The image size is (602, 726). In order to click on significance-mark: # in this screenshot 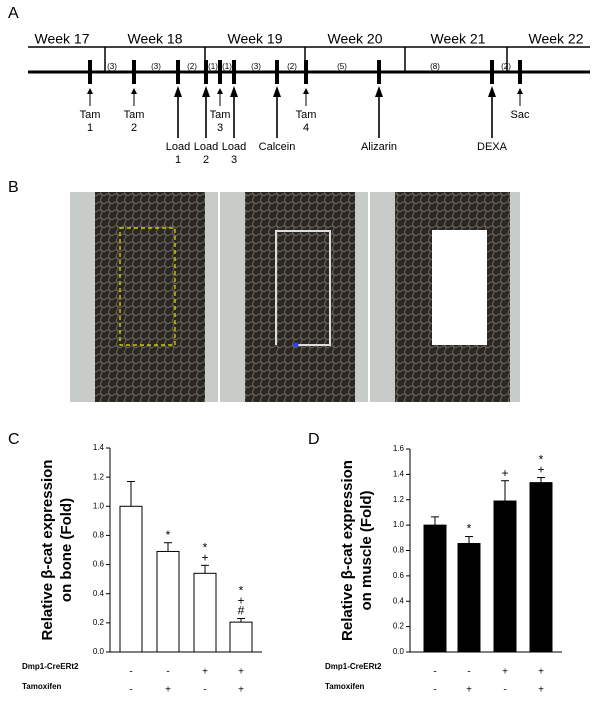, I will do `click(241, 611)`.